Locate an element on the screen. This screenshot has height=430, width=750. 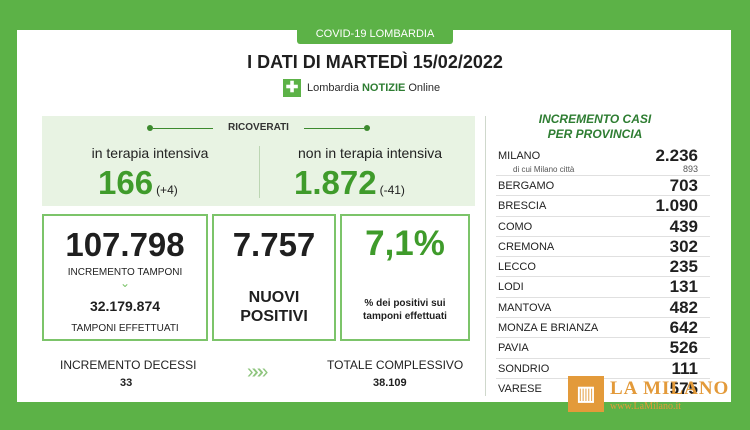
province-divider is located at coordinates (485, 256).